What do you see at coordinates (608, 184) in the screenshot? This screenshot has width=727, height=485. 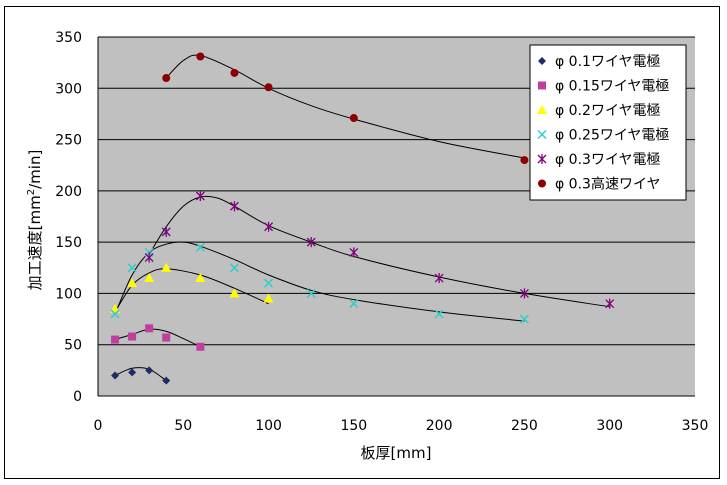 I see `legend-label: φ 0.3高速ワイヤ` at bounding box center [608, 184].